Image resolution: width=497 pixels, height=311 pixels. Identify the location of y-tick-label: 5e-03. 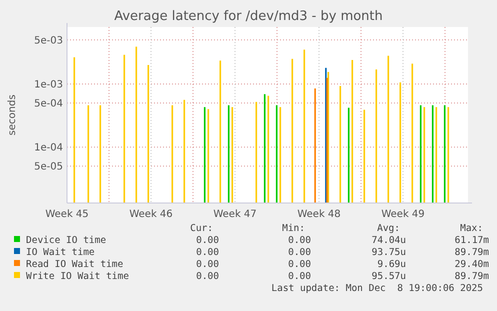
(48, 40).